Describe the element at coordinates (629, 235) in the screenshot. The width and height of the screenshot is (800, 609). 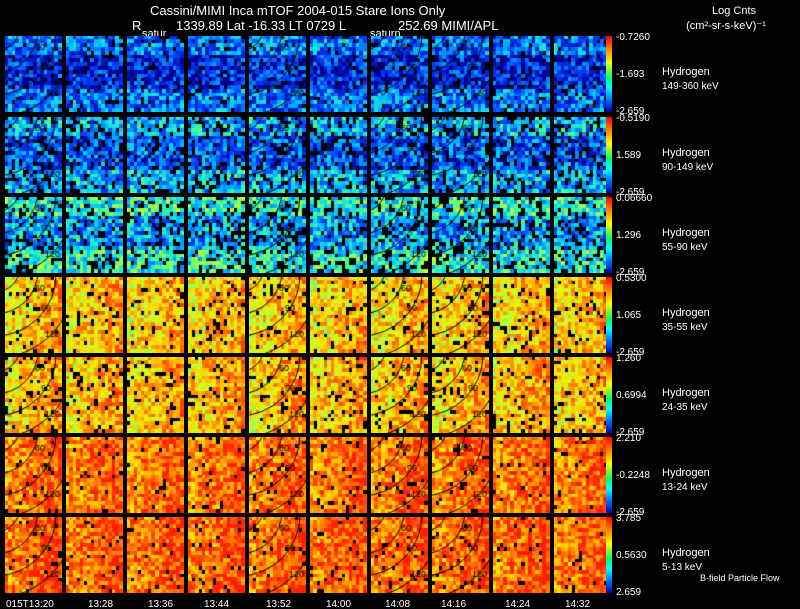
I see `colorbar-mid-label: 1.296` at that location.